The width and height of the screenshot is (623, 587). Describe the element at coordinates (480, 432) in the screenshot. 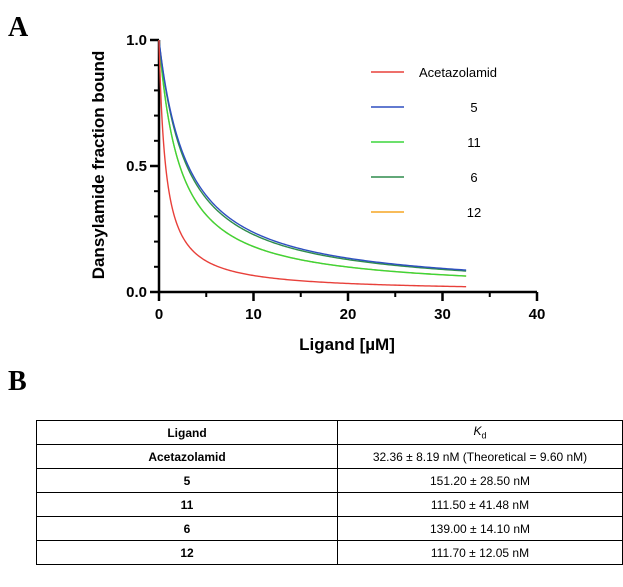

I see `table-header-kd: Kd` at that location.